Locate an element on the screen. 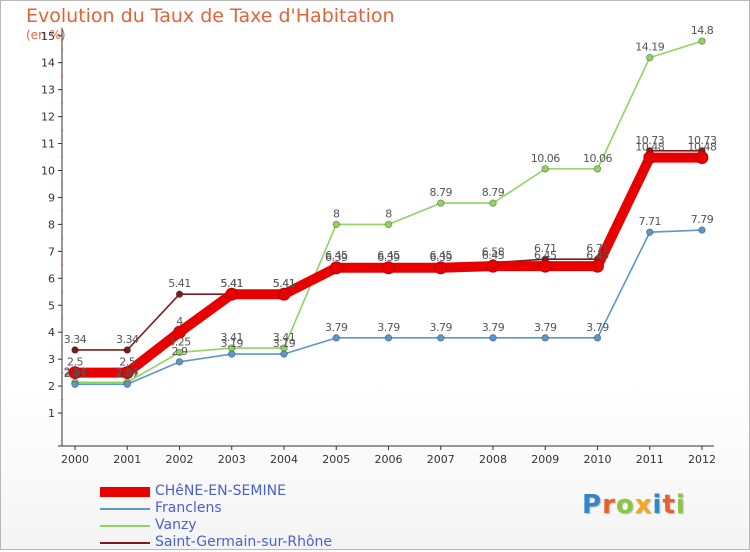 The height and width of the screenshot is (552, 750). logo-letter: P is located at coordinates (592, 505).